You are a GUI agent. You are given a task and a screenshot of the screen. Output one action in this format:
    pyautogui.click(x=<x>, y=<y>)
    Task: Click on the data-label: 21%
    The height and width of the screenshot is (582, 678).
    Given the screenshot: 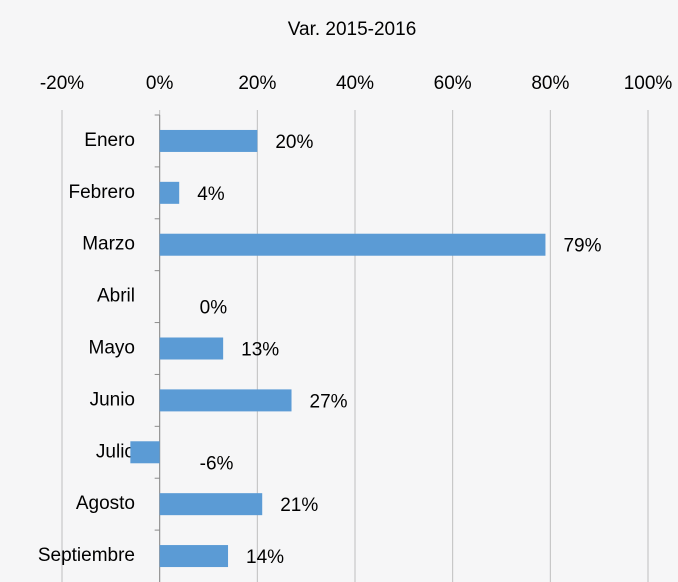 What is the action you would take?
    pyautogui.click(x=299, y=505)
    